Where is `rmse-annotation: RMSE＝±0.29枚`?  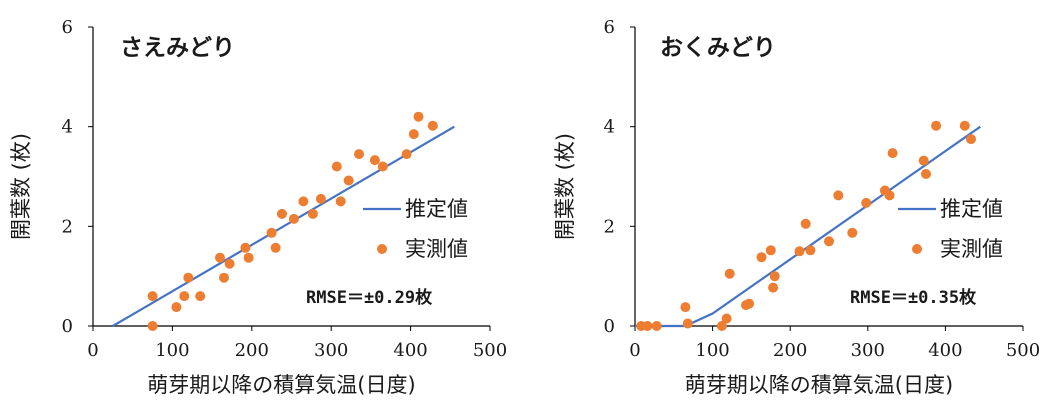
rmse-annotation: RMSE＝±0.29枚 is located at coordinates (369, 297).